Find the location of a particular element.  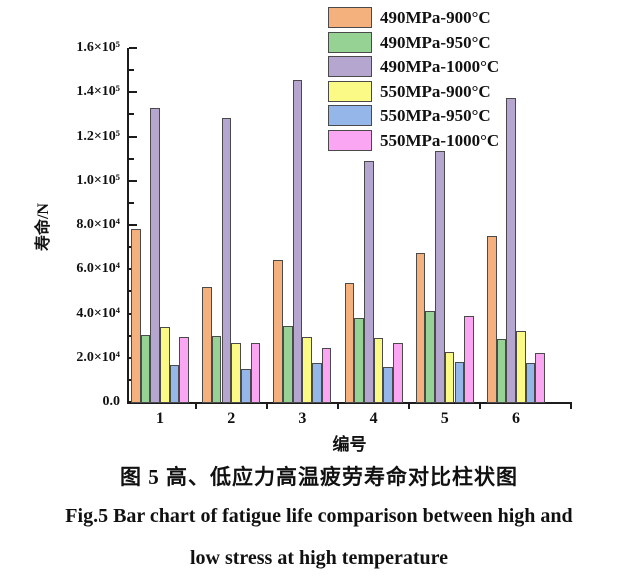

legend-item: 490MPa-950°C is located at coordinates (413, 42).